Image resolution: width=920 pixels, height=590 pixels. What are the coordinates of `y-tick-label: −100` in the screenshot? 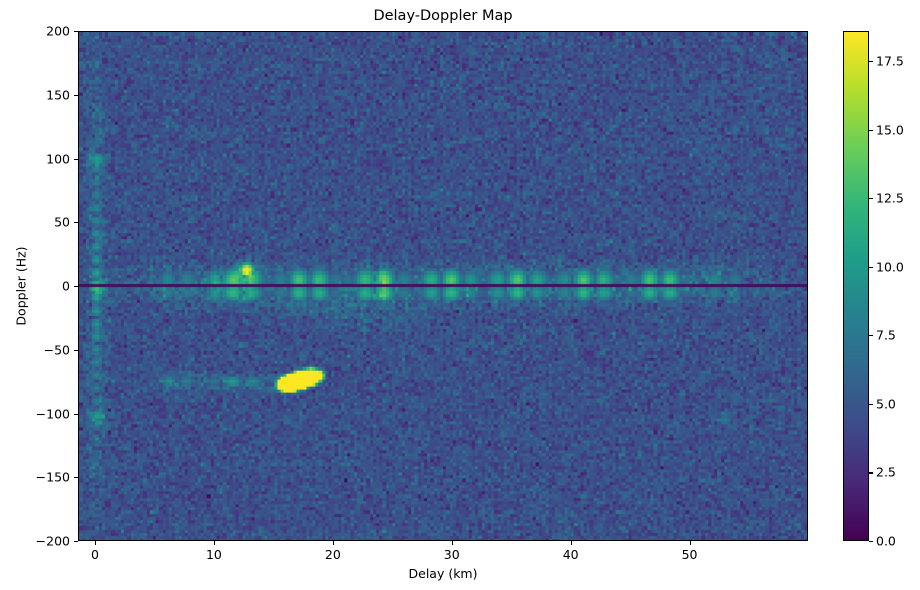 It's located at (52, 413).